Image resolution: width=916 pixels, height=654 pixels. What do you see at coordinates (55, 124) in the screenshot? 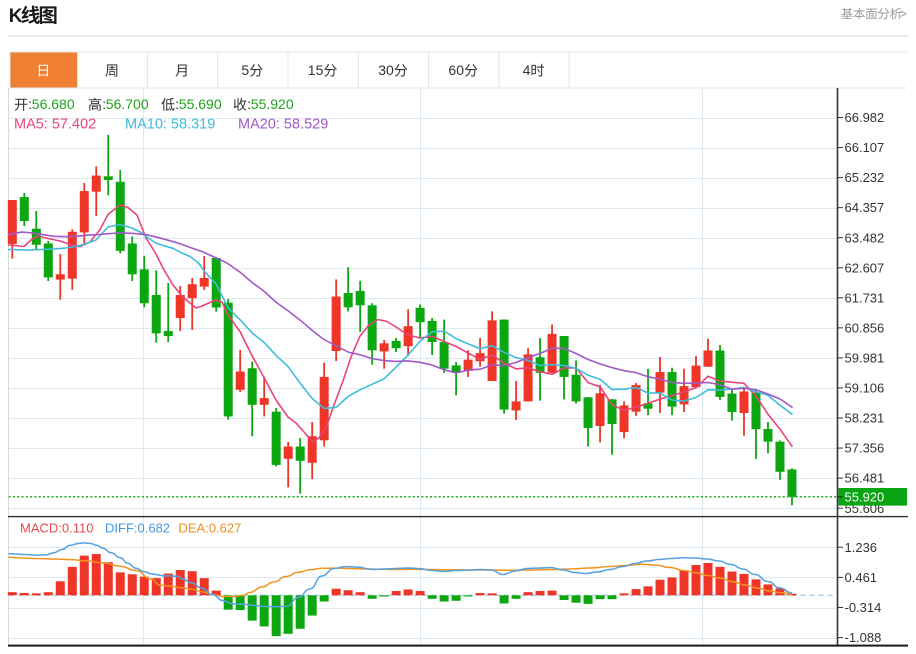
I see `svg-text: MA5: 57.402` at bounding box center [55, 124].